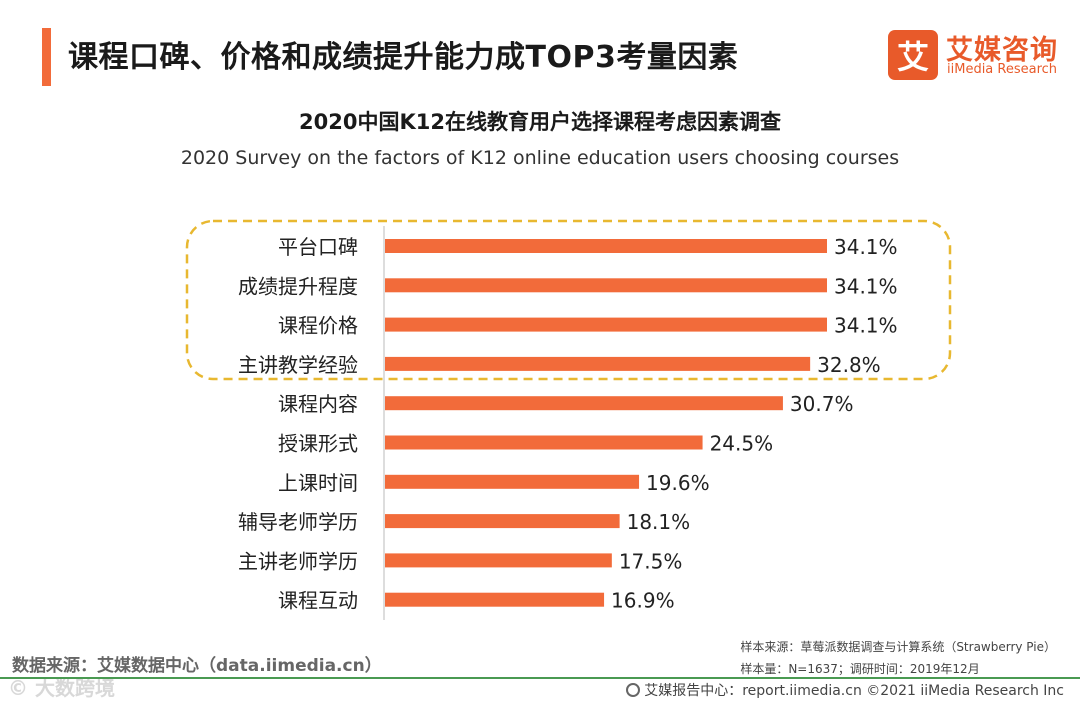  I want to click on value-label-2: 34.1%, so click(866, 286).